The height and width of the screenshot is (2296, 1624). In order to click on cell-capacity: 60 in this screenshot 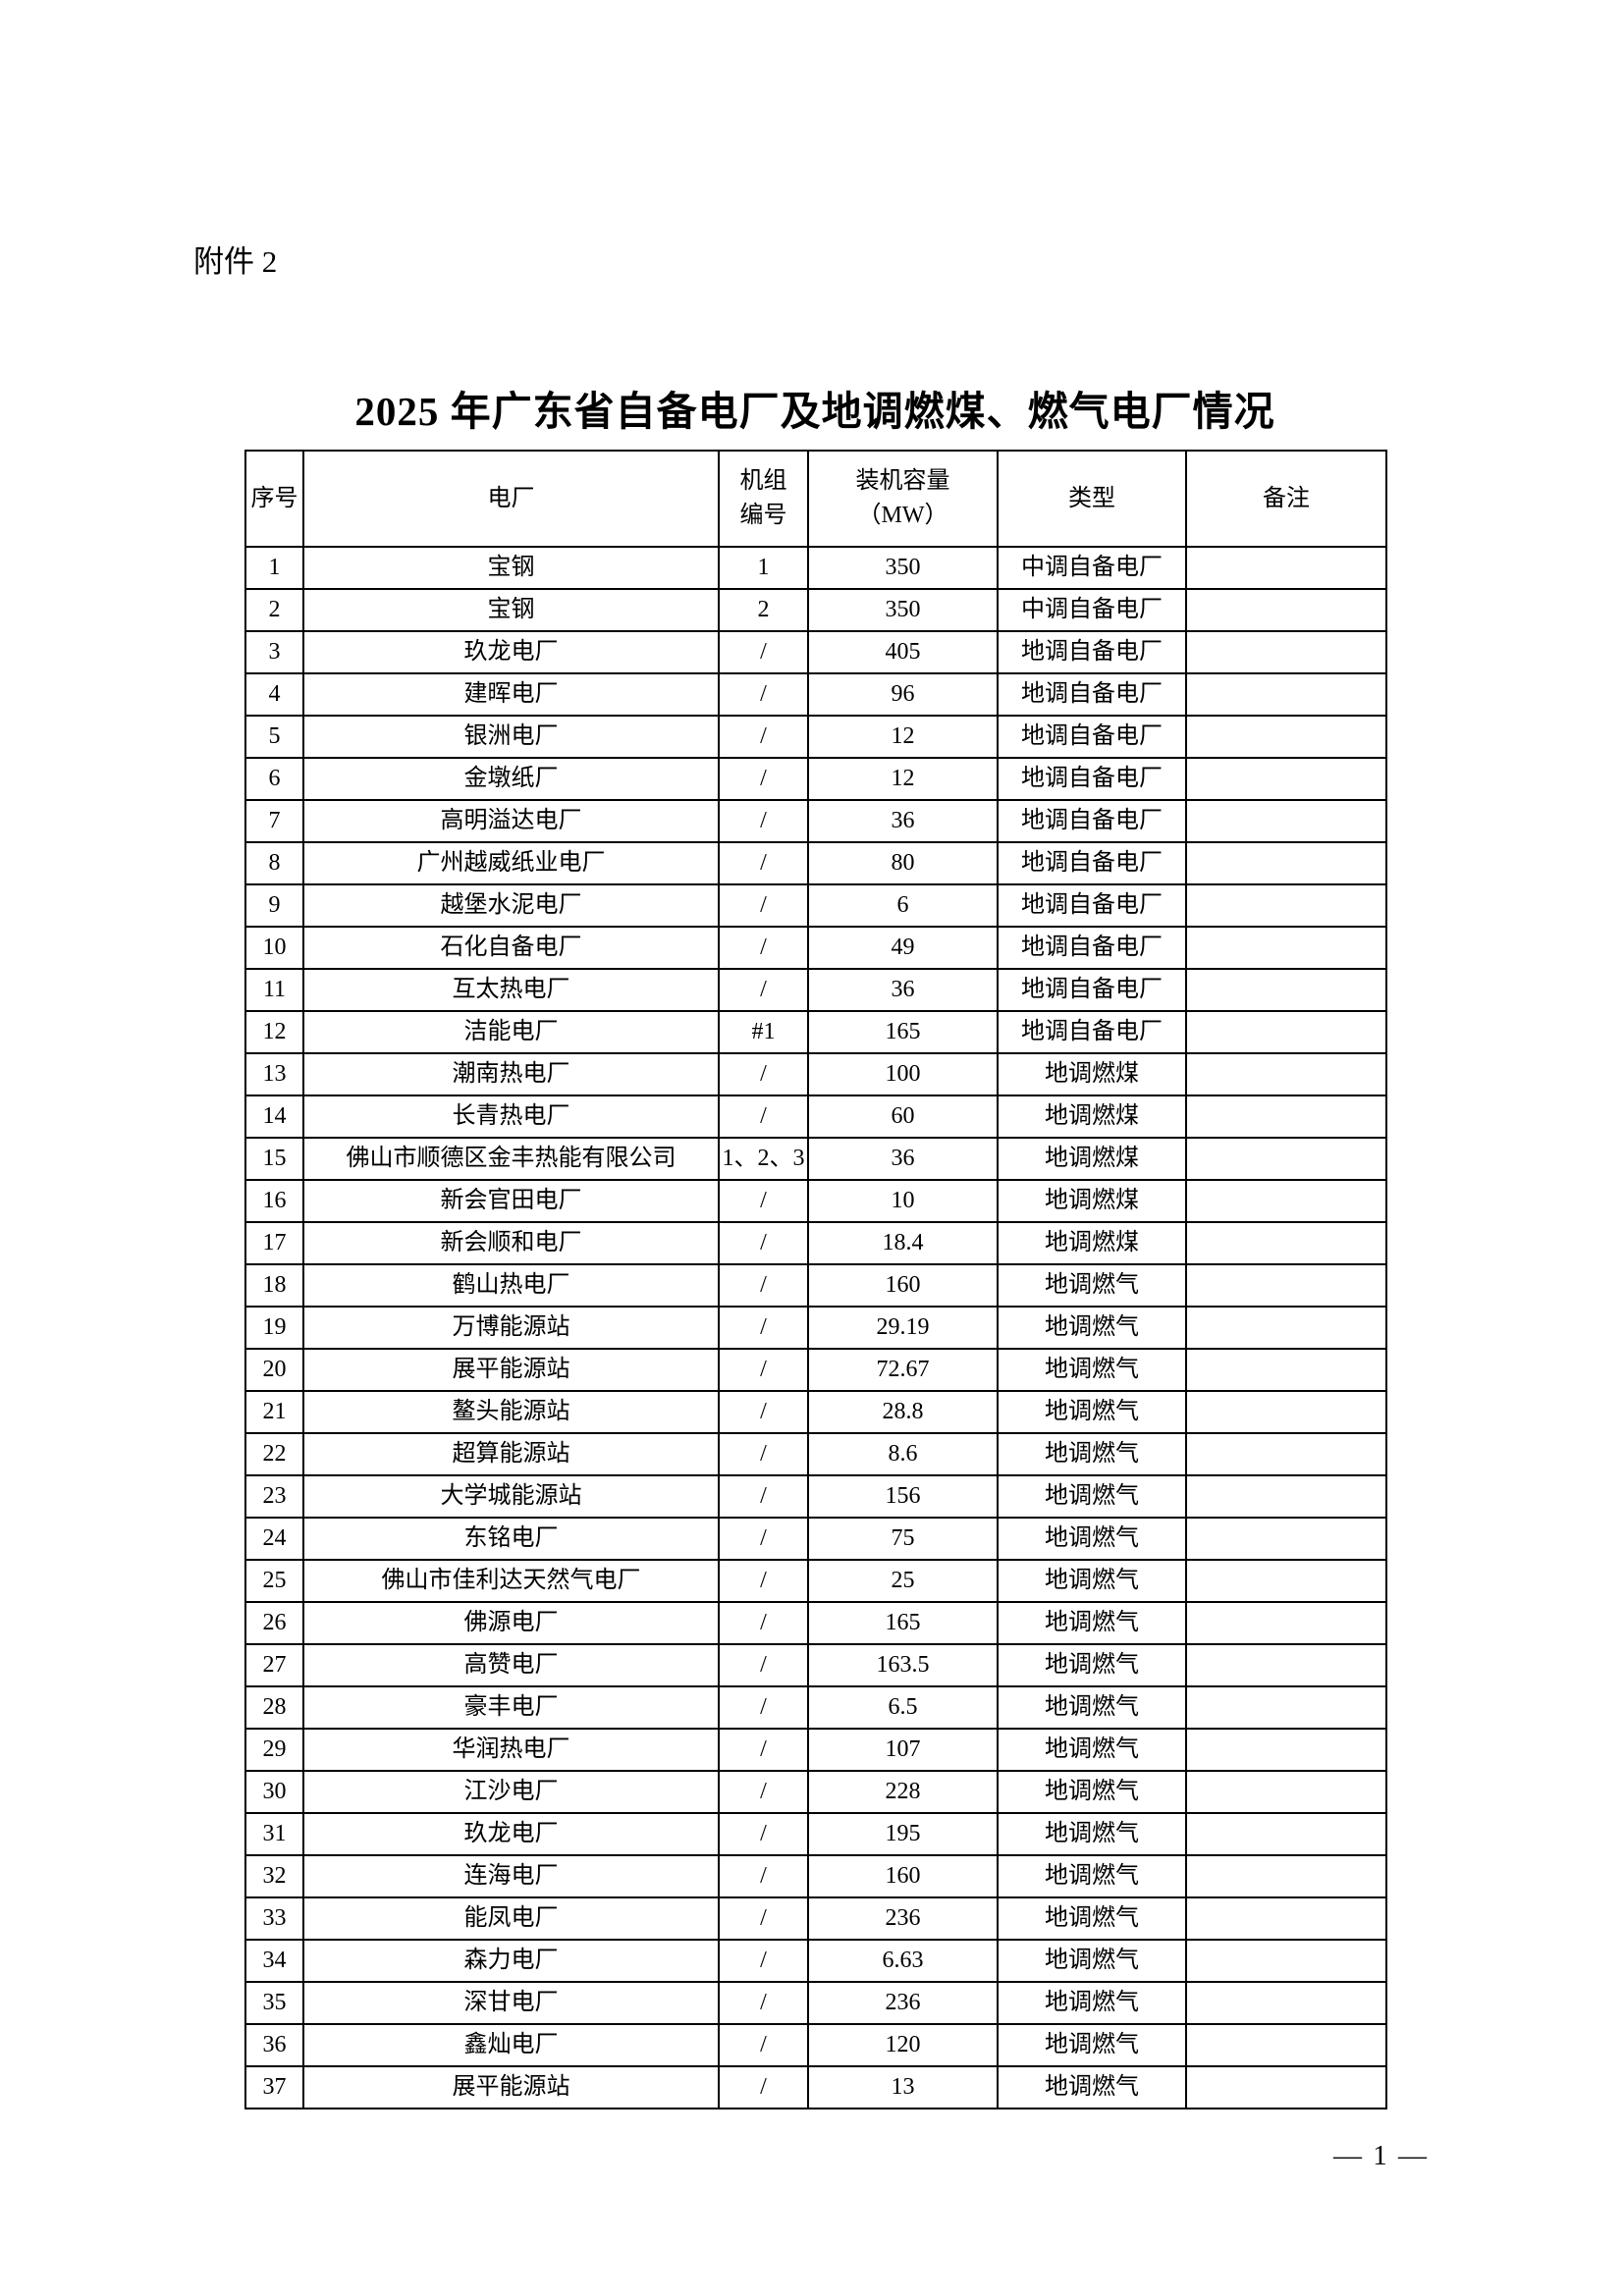, I will do `click(903, 1117)`.